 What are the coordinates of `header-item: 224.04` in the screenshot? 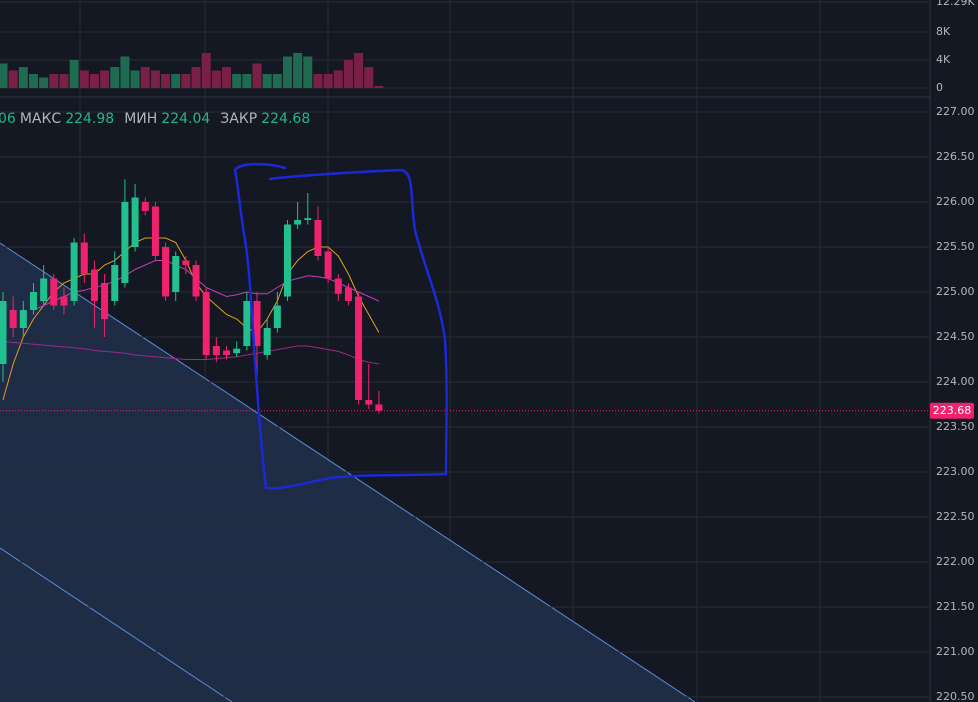 It's located at (185, 119).